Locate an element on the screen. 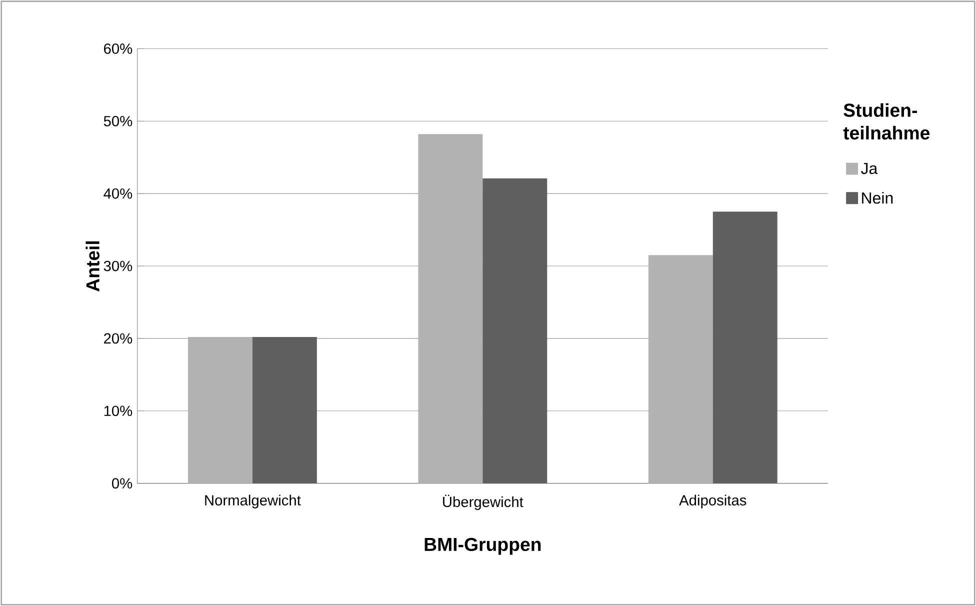 The height and width of the screenshot is (606, 976). y-tick-label: 20% is located at coordinates (118, 338).